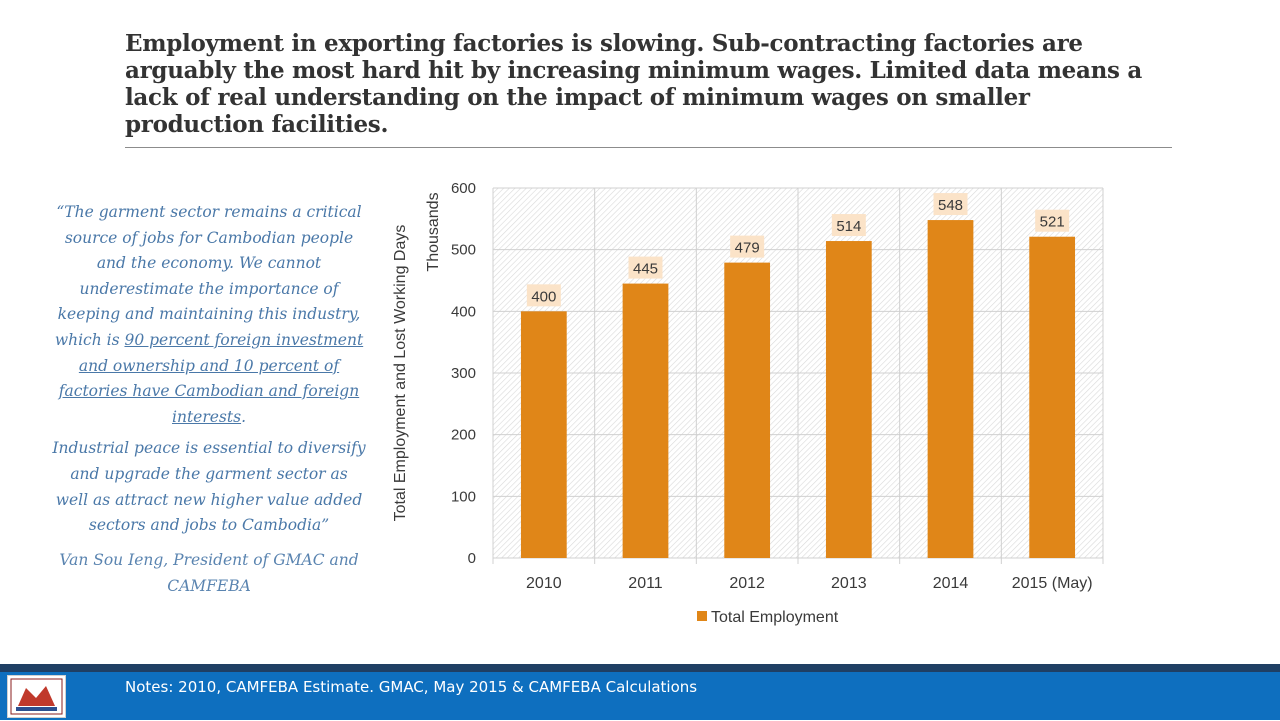 This screenshot has height=721, width=1280. Describe the element at coordinates (243, 416) in the screenshot. I see `quote-intro-end: .` at that location.